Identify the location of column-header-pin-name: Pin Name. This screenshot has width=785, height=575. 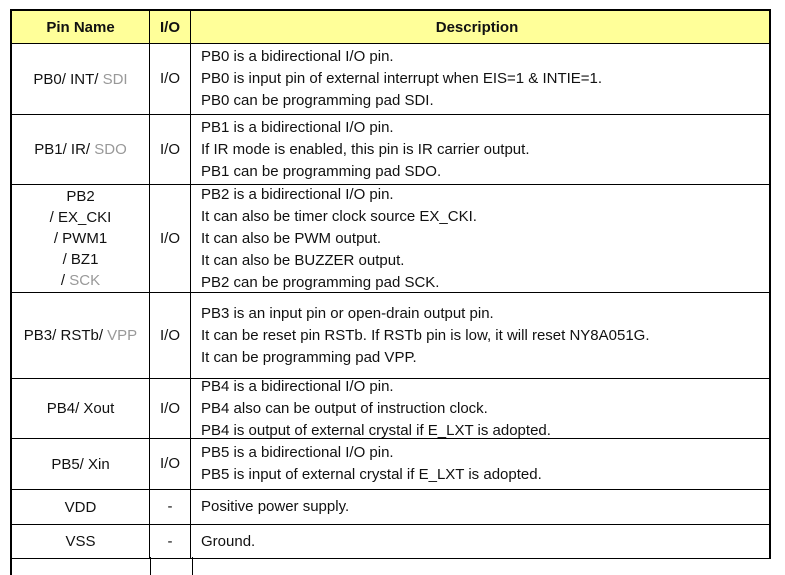
(81, 27).